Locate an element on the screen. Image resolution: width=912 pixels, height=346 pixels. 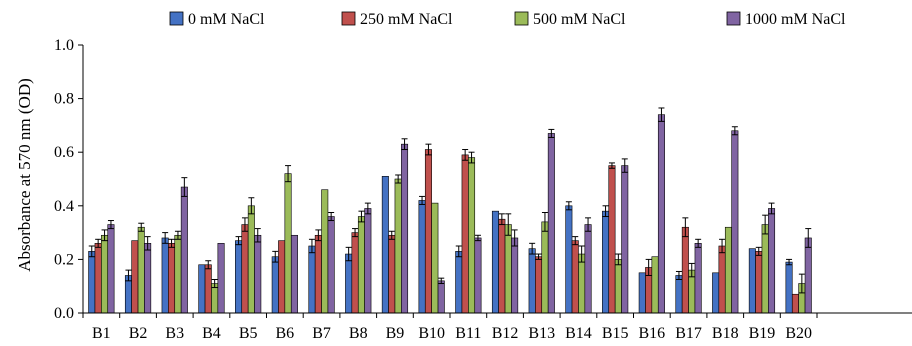
x-tick-label: B7 is located at coordinates (321, 333).